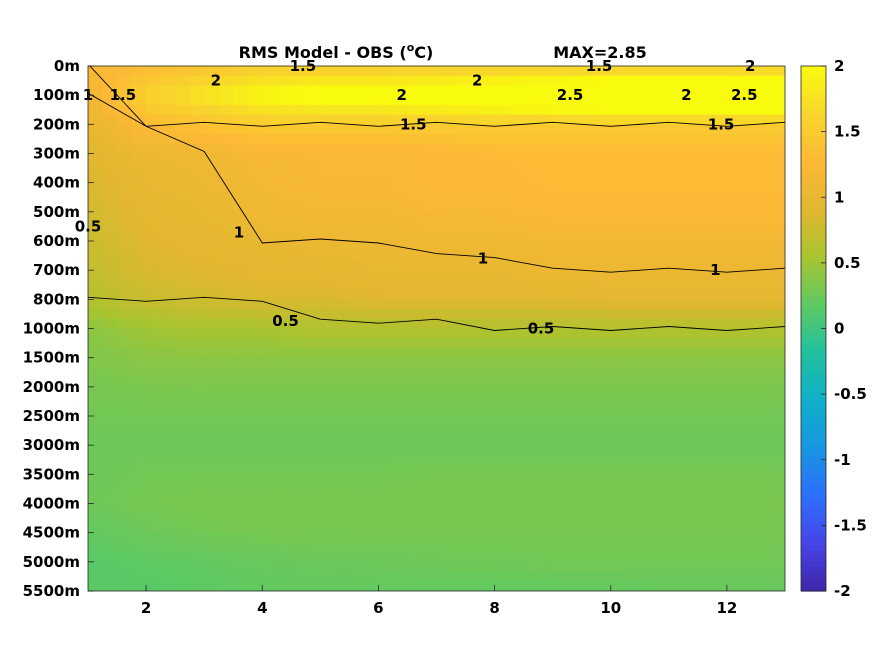  Describe the element at coordinates (51, 533) in the screenshot. I see `y-tick-label: 4500m` at that location.